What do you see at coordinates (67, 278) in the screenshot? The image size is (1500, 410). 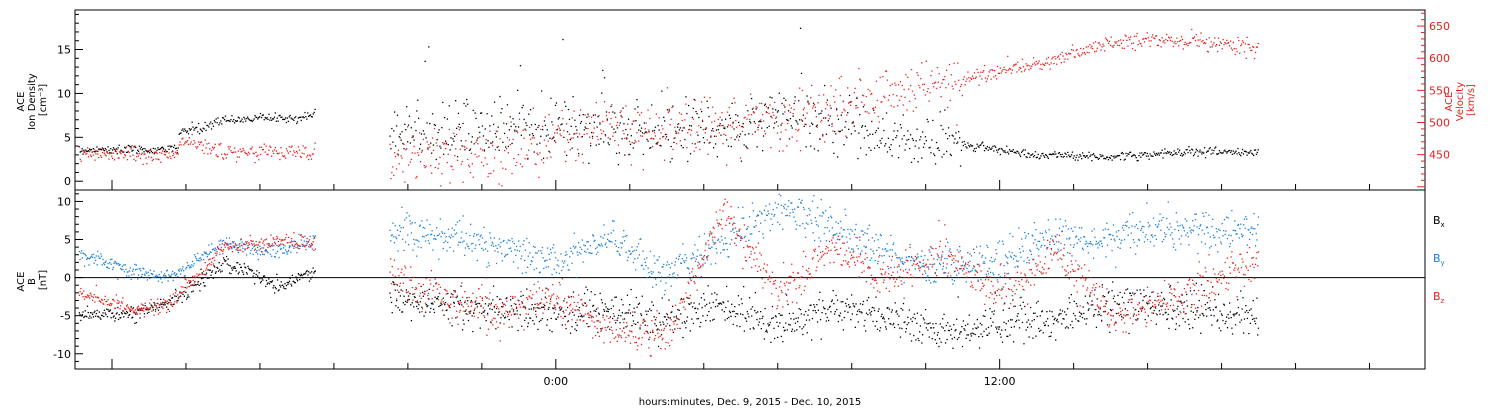 I see `b-y-tick-label: 0` at bounding box center [67, 278].